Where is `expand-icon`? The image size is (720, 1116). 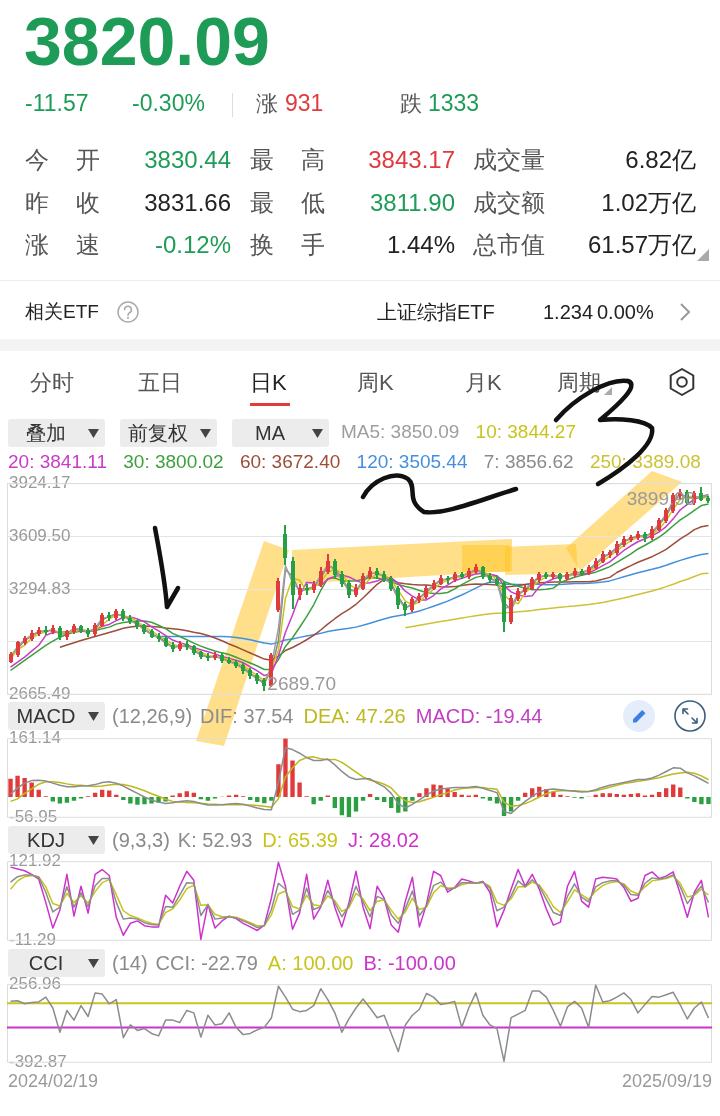
expand-icon is located at coordinates (690, 716).